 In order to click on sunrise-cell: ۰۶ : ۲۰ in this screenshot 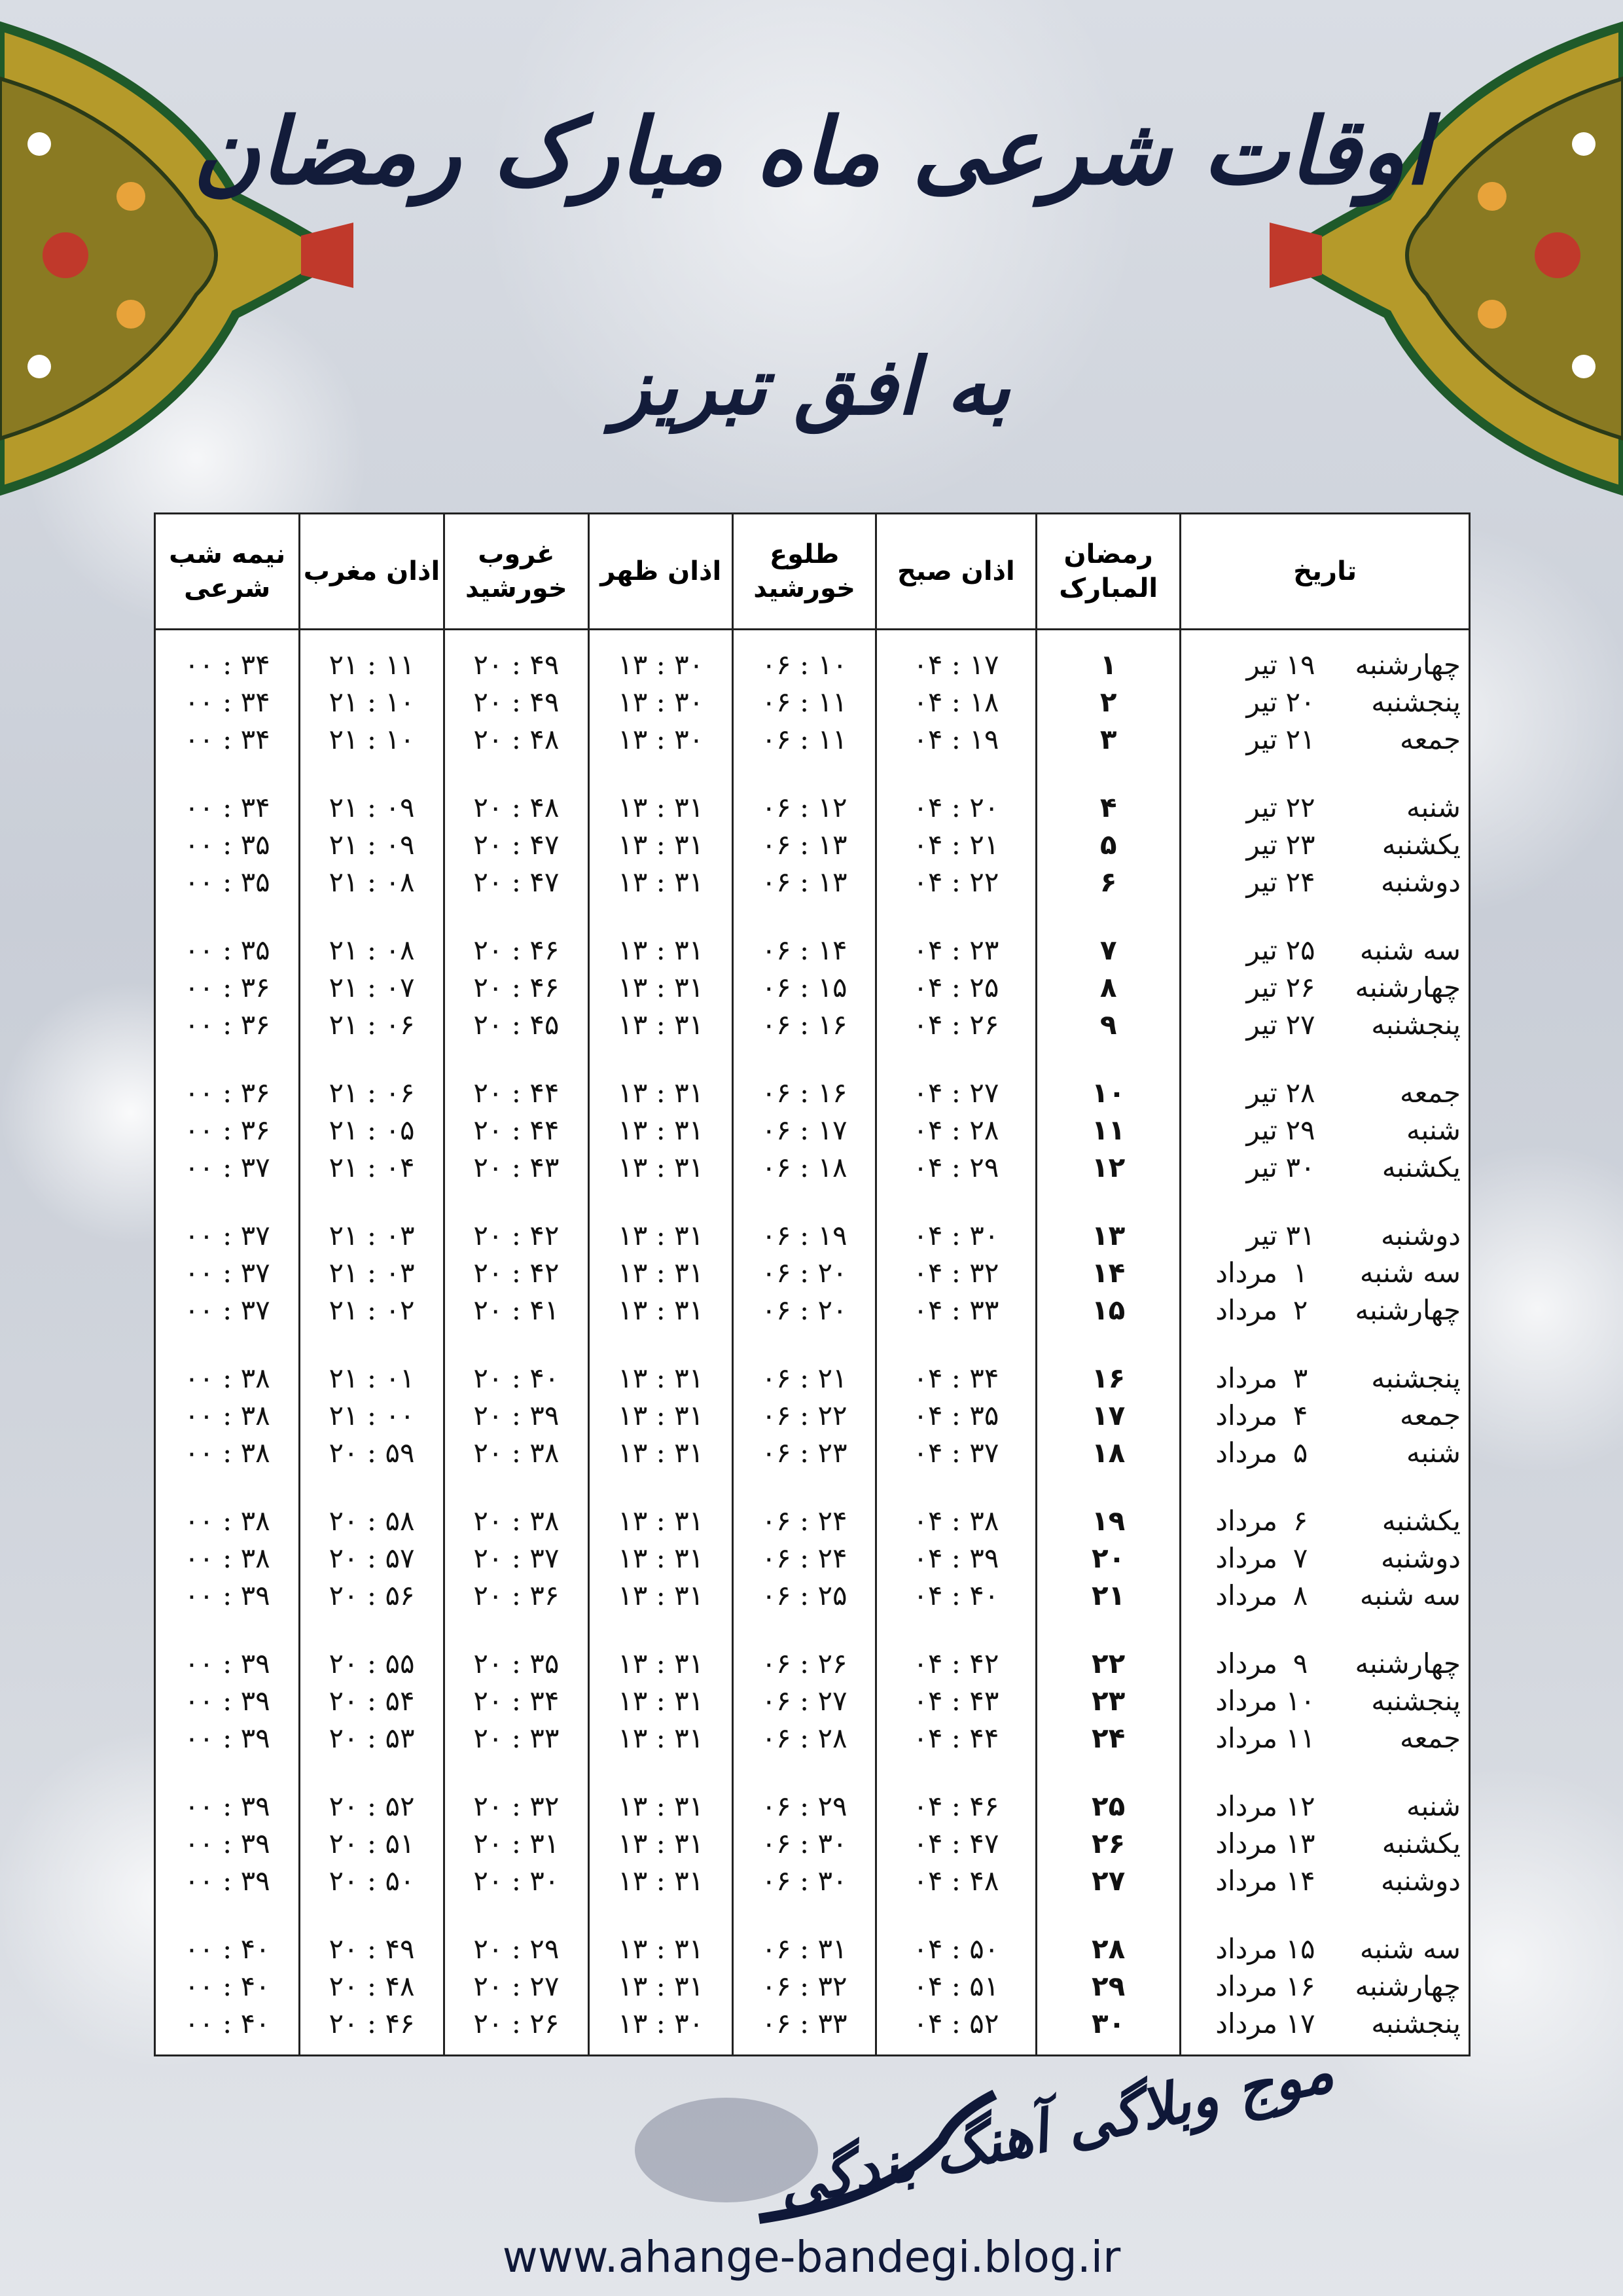, I will do `click(804, 1273)`.